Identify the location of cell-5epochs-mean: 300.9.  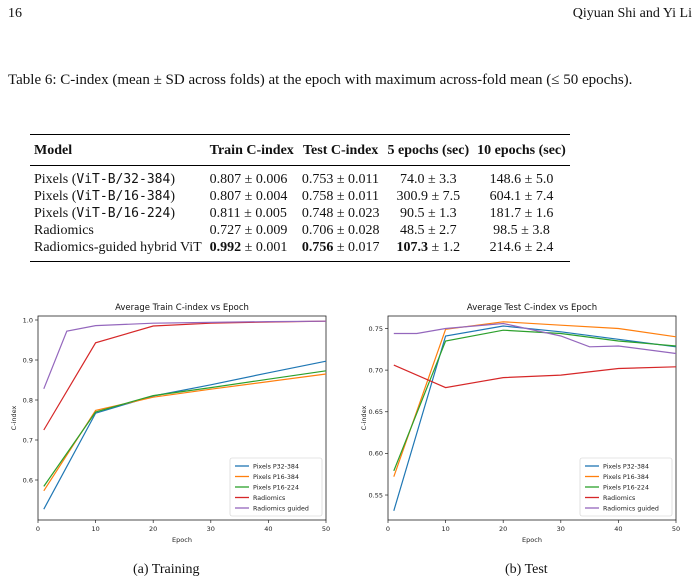
(412, 196).